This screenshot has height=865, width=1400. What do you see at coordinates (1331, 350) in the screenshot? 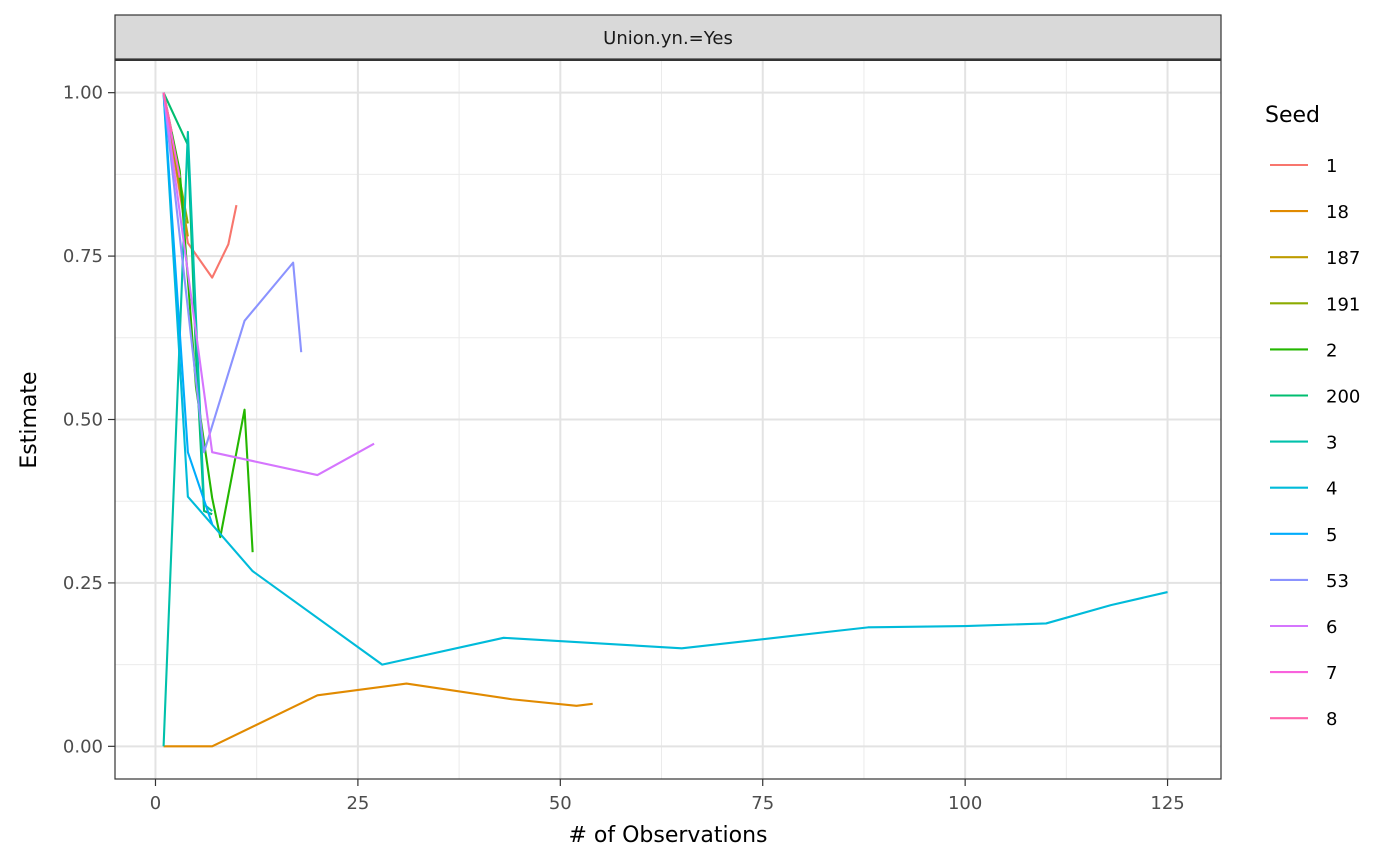
I see `legend-label-2: 2` at bounding box center [1331, 350].